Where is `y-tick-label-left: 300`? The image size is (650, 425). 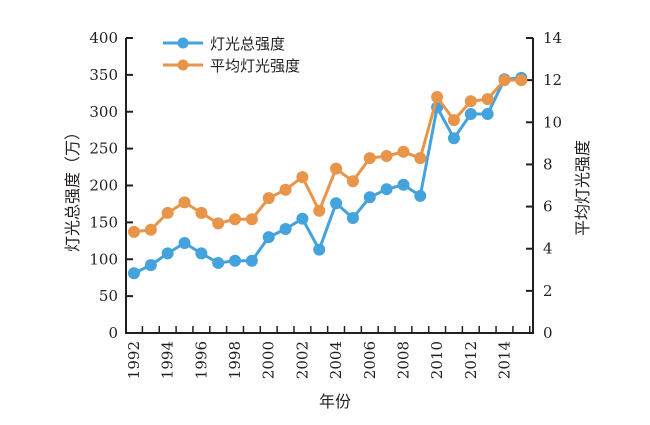 y-tick-label-left: 300 is located at coordinates (103, 112).